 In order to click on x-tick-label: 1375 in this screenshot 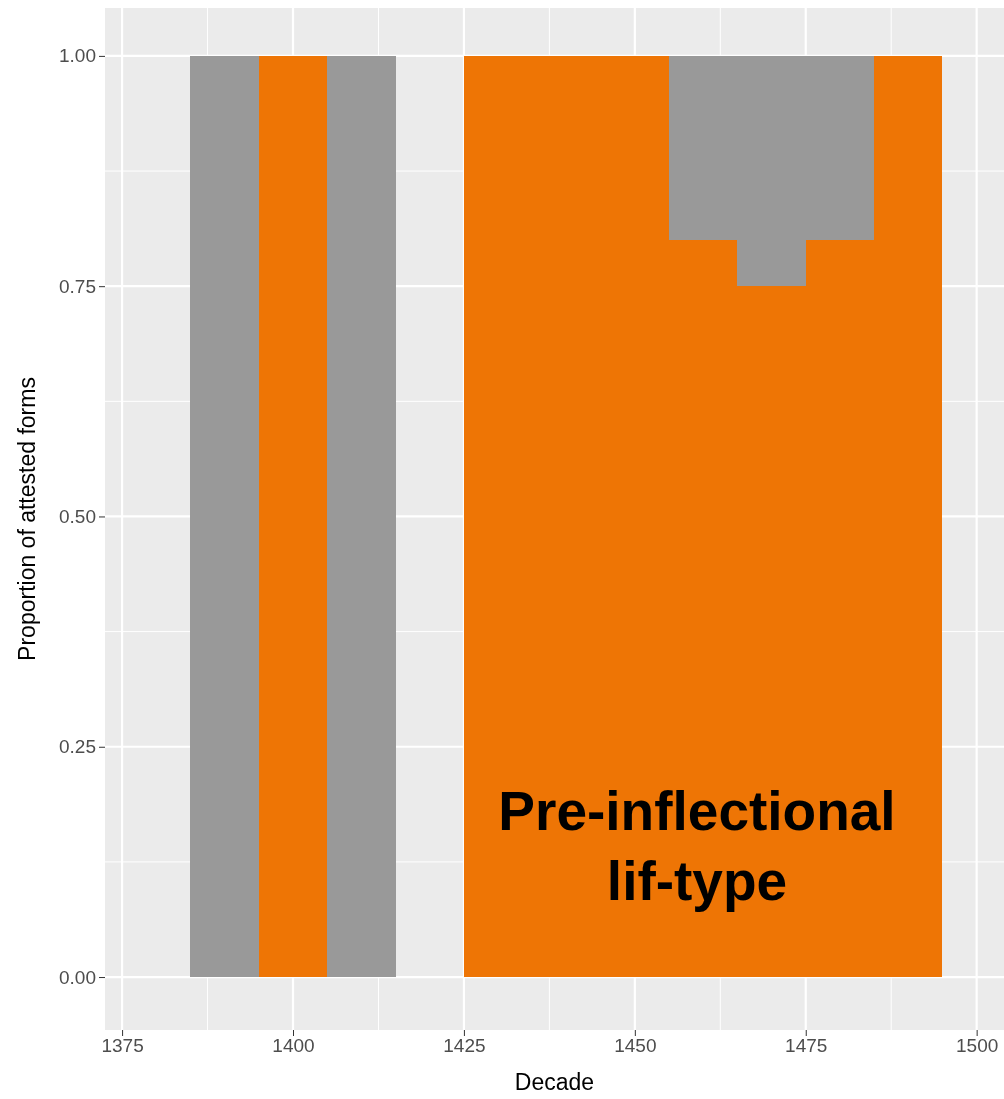, I will do `click(122, 1046)`.